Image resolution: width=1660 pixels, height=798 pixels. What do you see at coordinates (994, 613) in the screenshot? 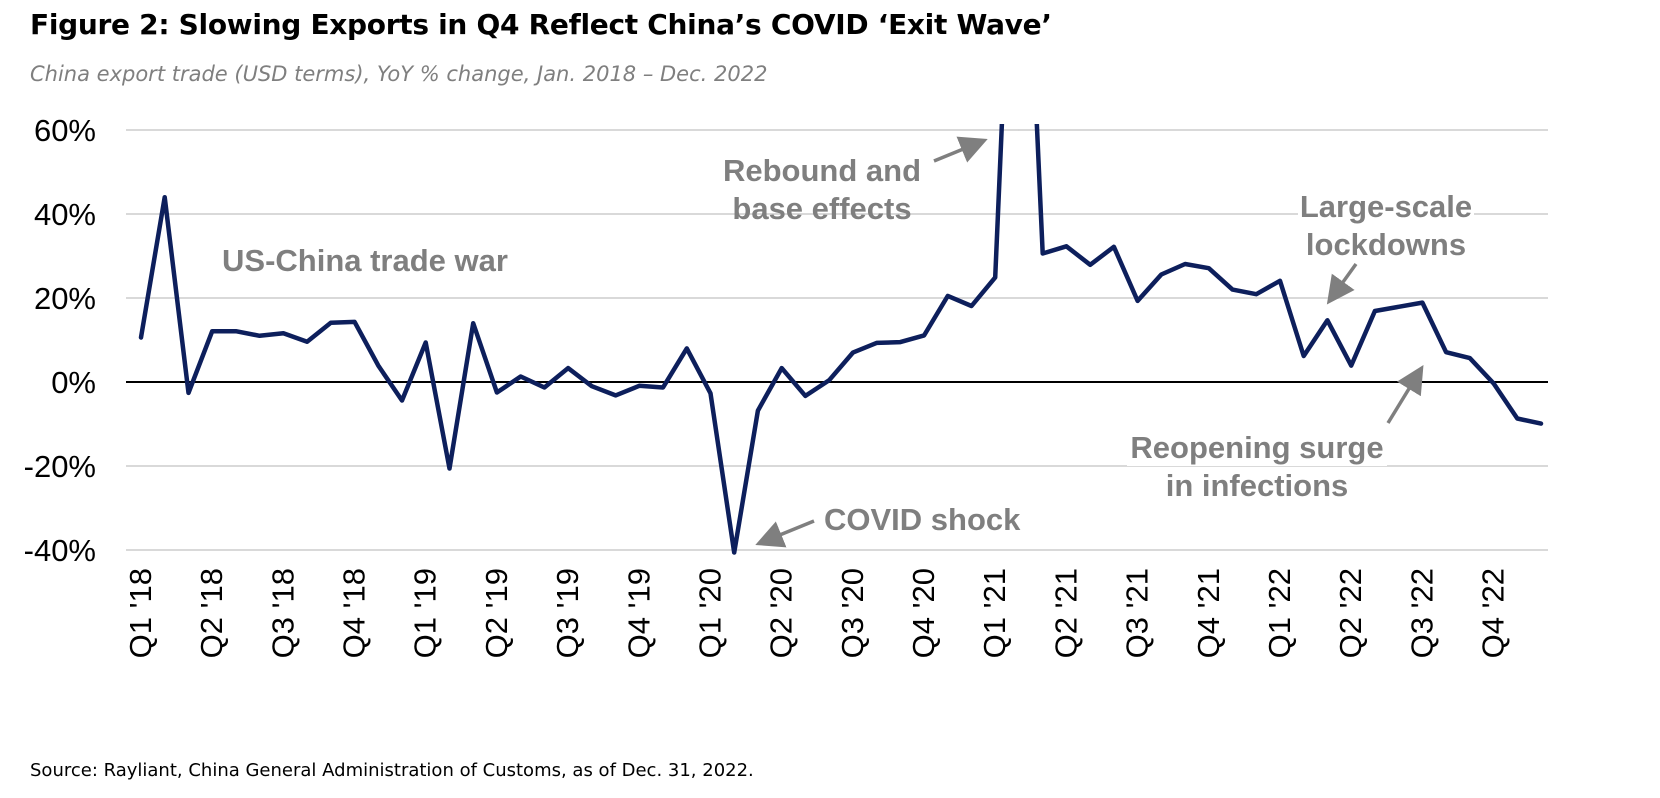
I see `x-tick-label: Q1 '21` at bounding box center [994, 613].